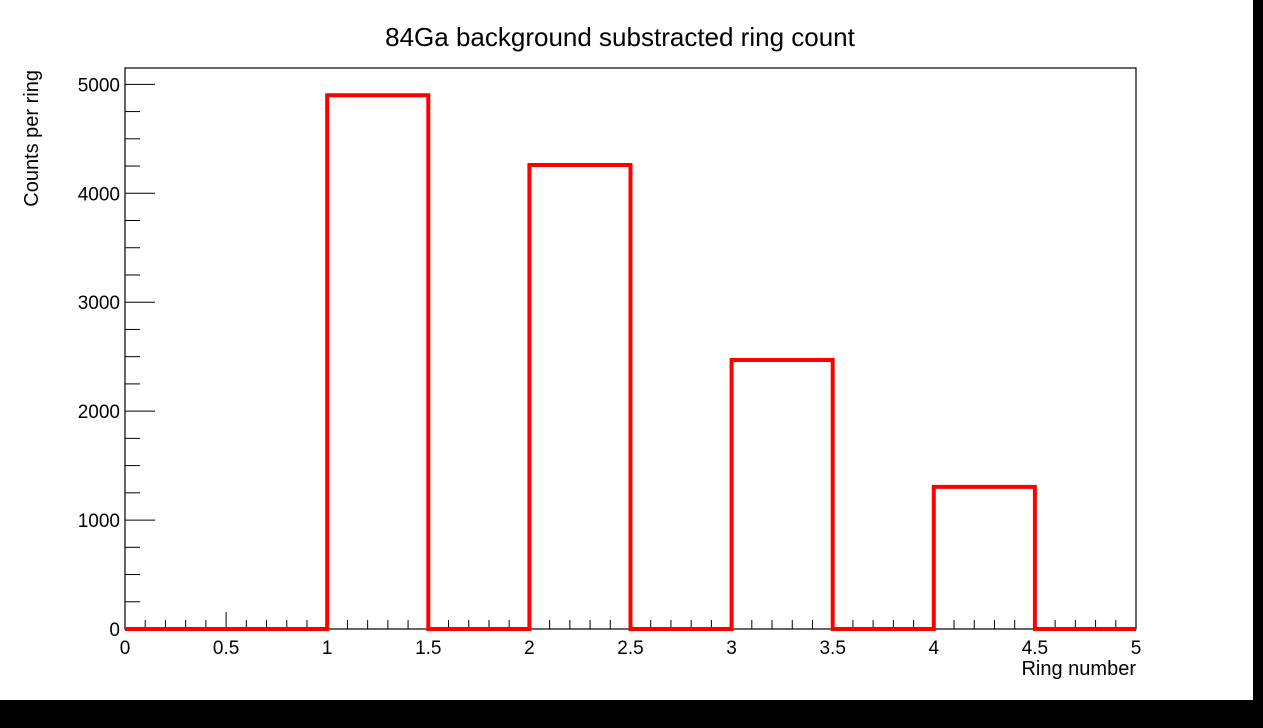 The height and width of the screenshot is (728, 1263). What do you see at coordinates (114, 630) in the screenshot?
I see `y-tick-label: 0` at bounding box center [114, 630].